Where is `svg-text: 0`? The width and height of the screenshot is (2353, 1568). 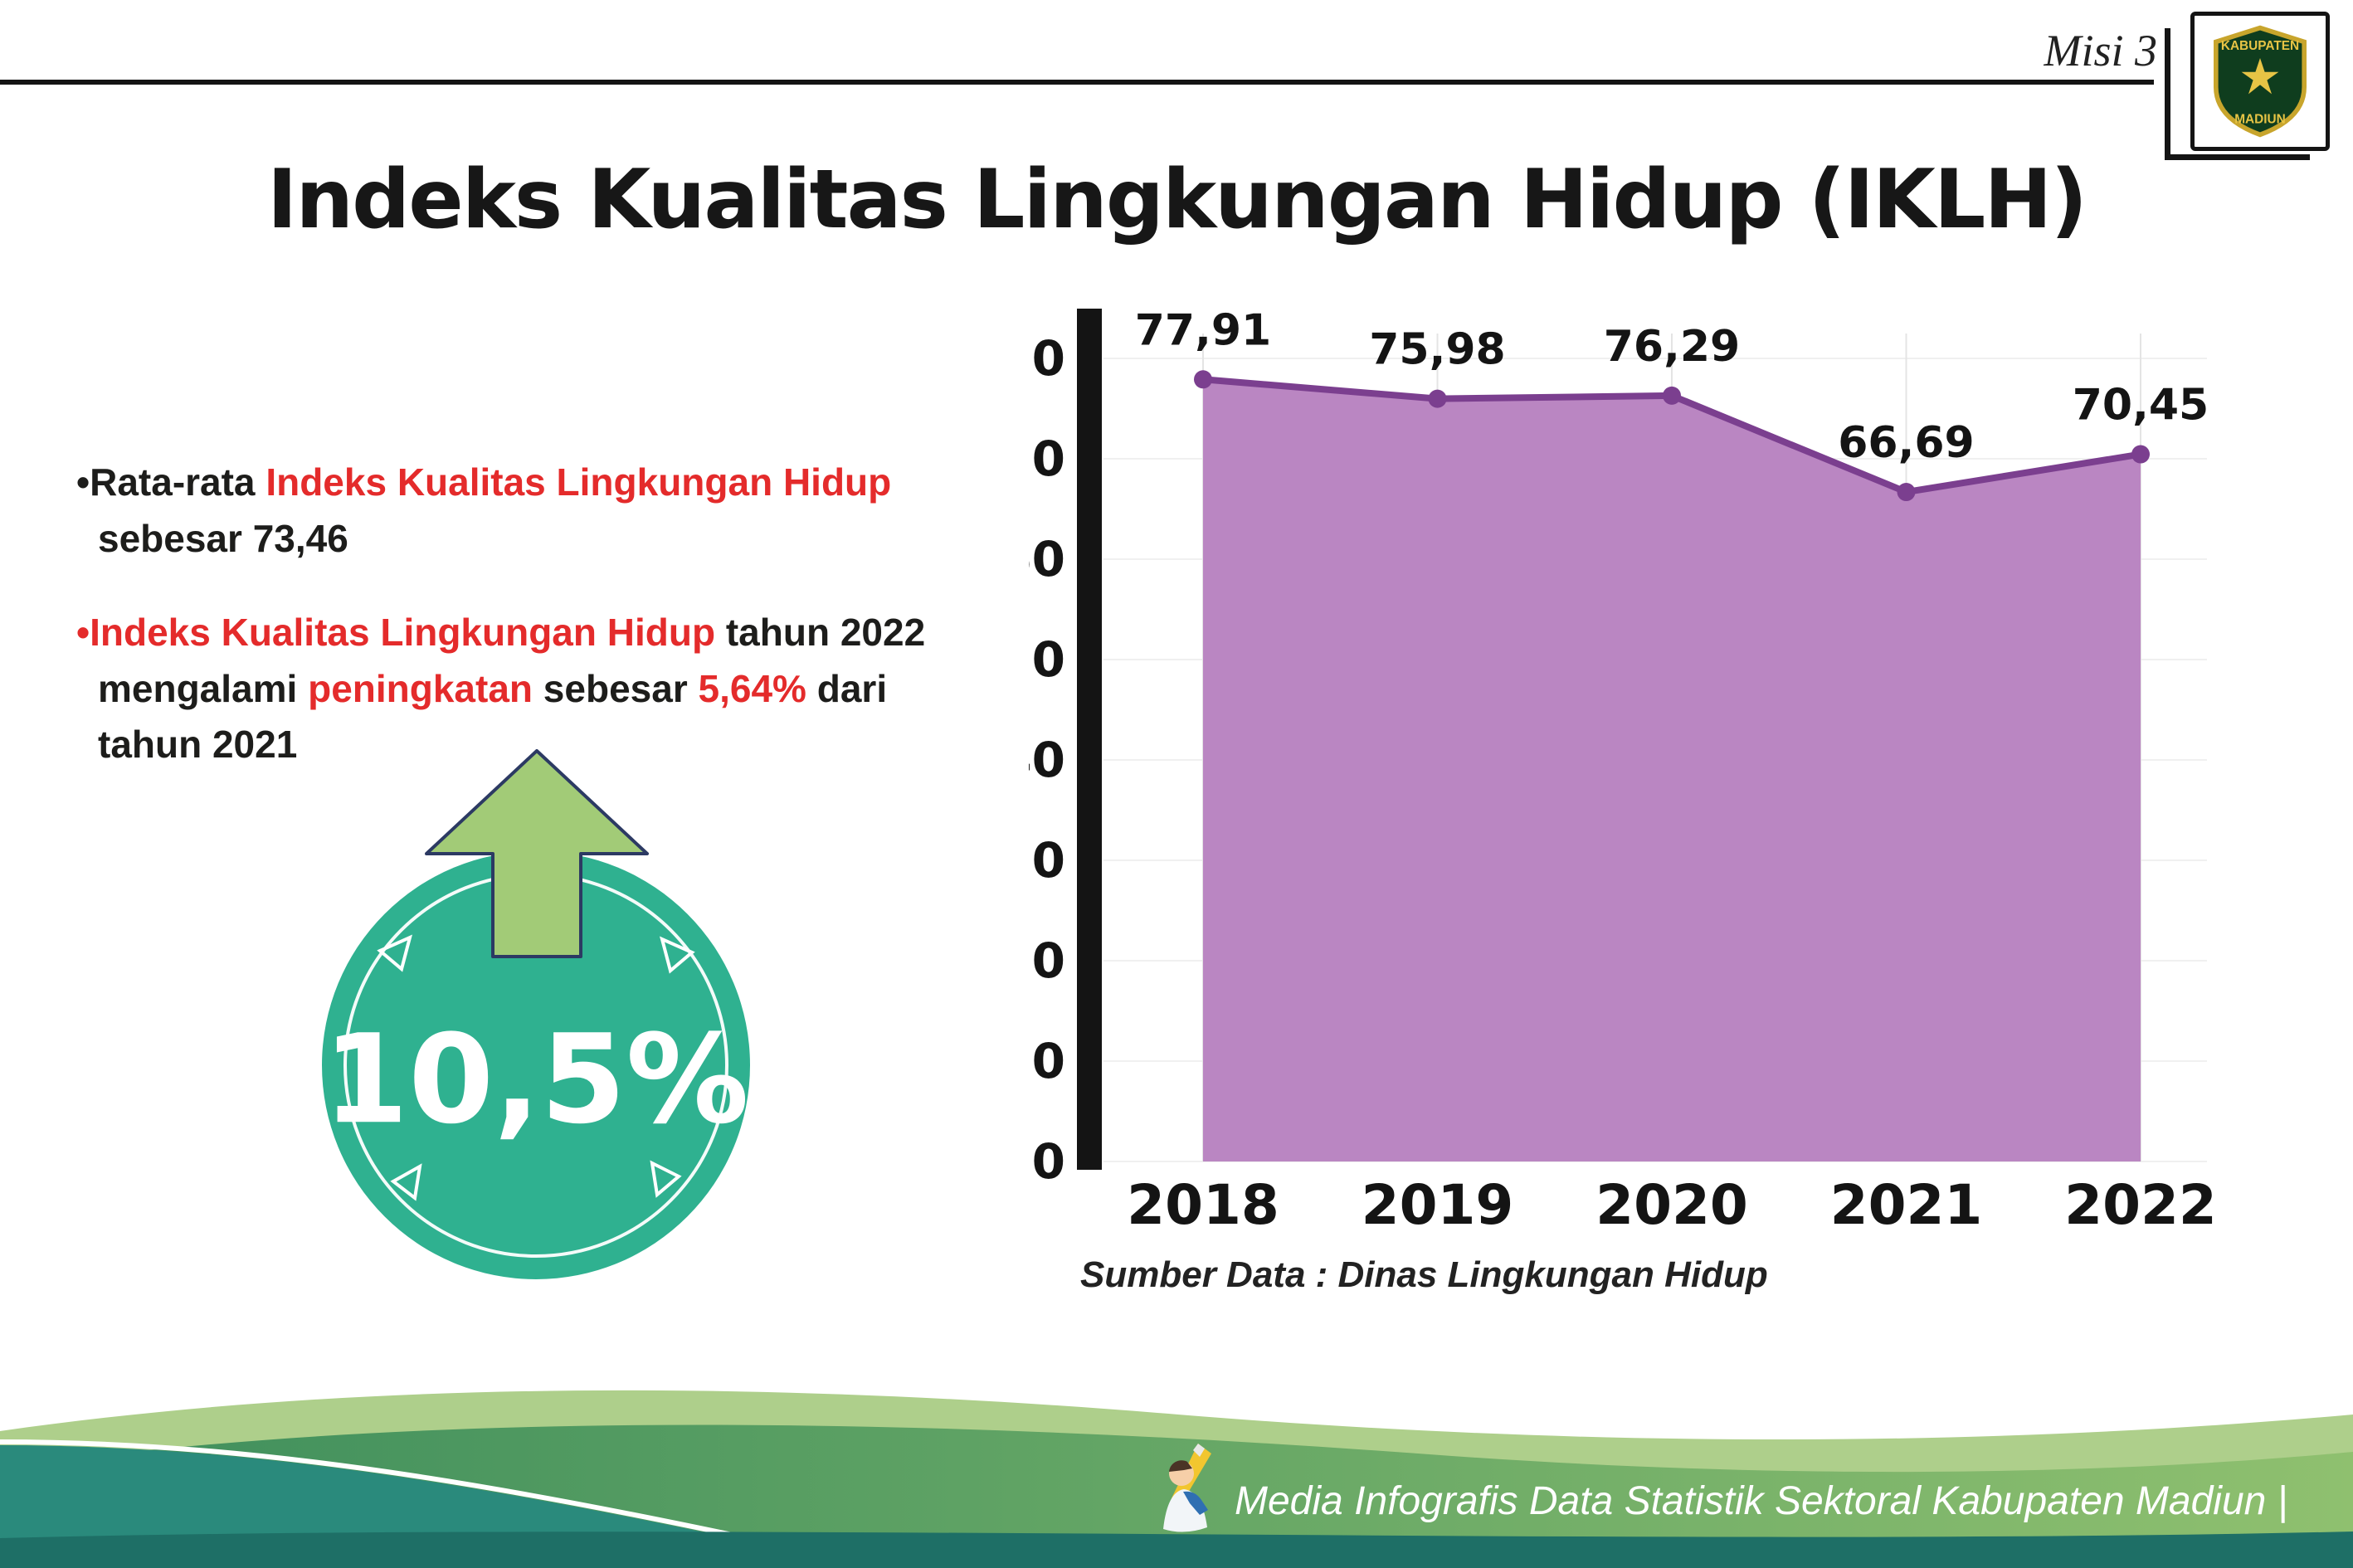 svg-text: 0 is located at coordinates (1048, 1161).